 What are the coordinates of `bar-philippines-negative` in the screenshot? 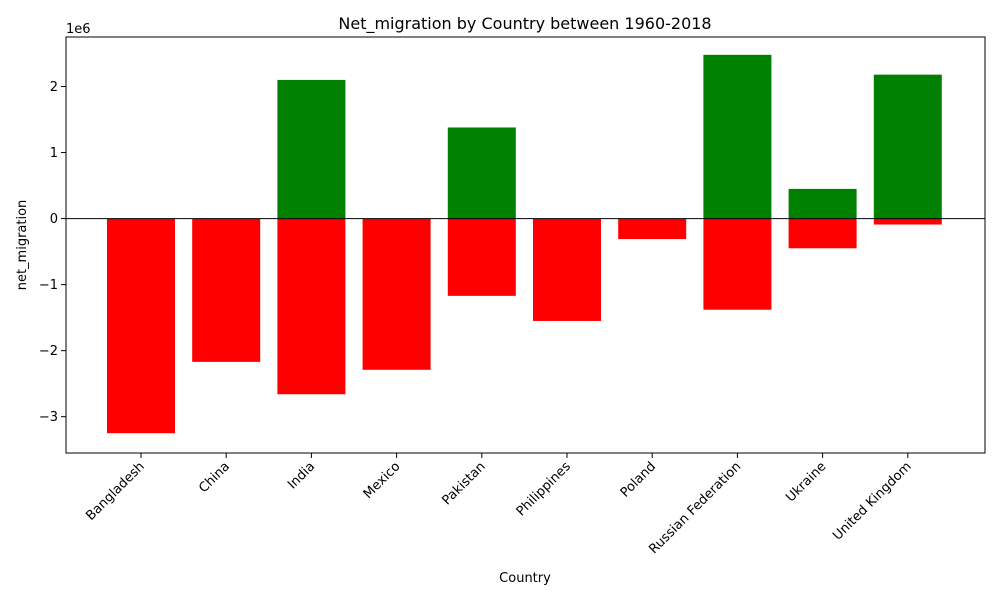 It's located at (567, 269).